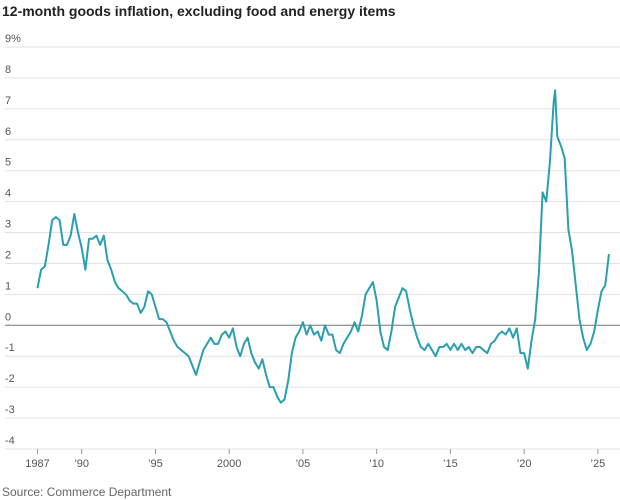 The width and height of the screenshot is (620, 500). Describe the element at coordinates (8, 132) in the screenshot. I see `y-tick-label: 6` at that location.